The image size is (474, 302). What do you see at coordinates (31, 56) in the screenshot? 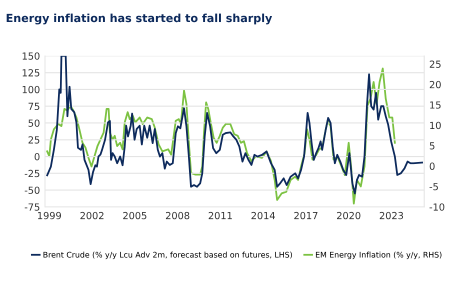
I see `y-tick-label: 150` at bounding box center [31, 56].